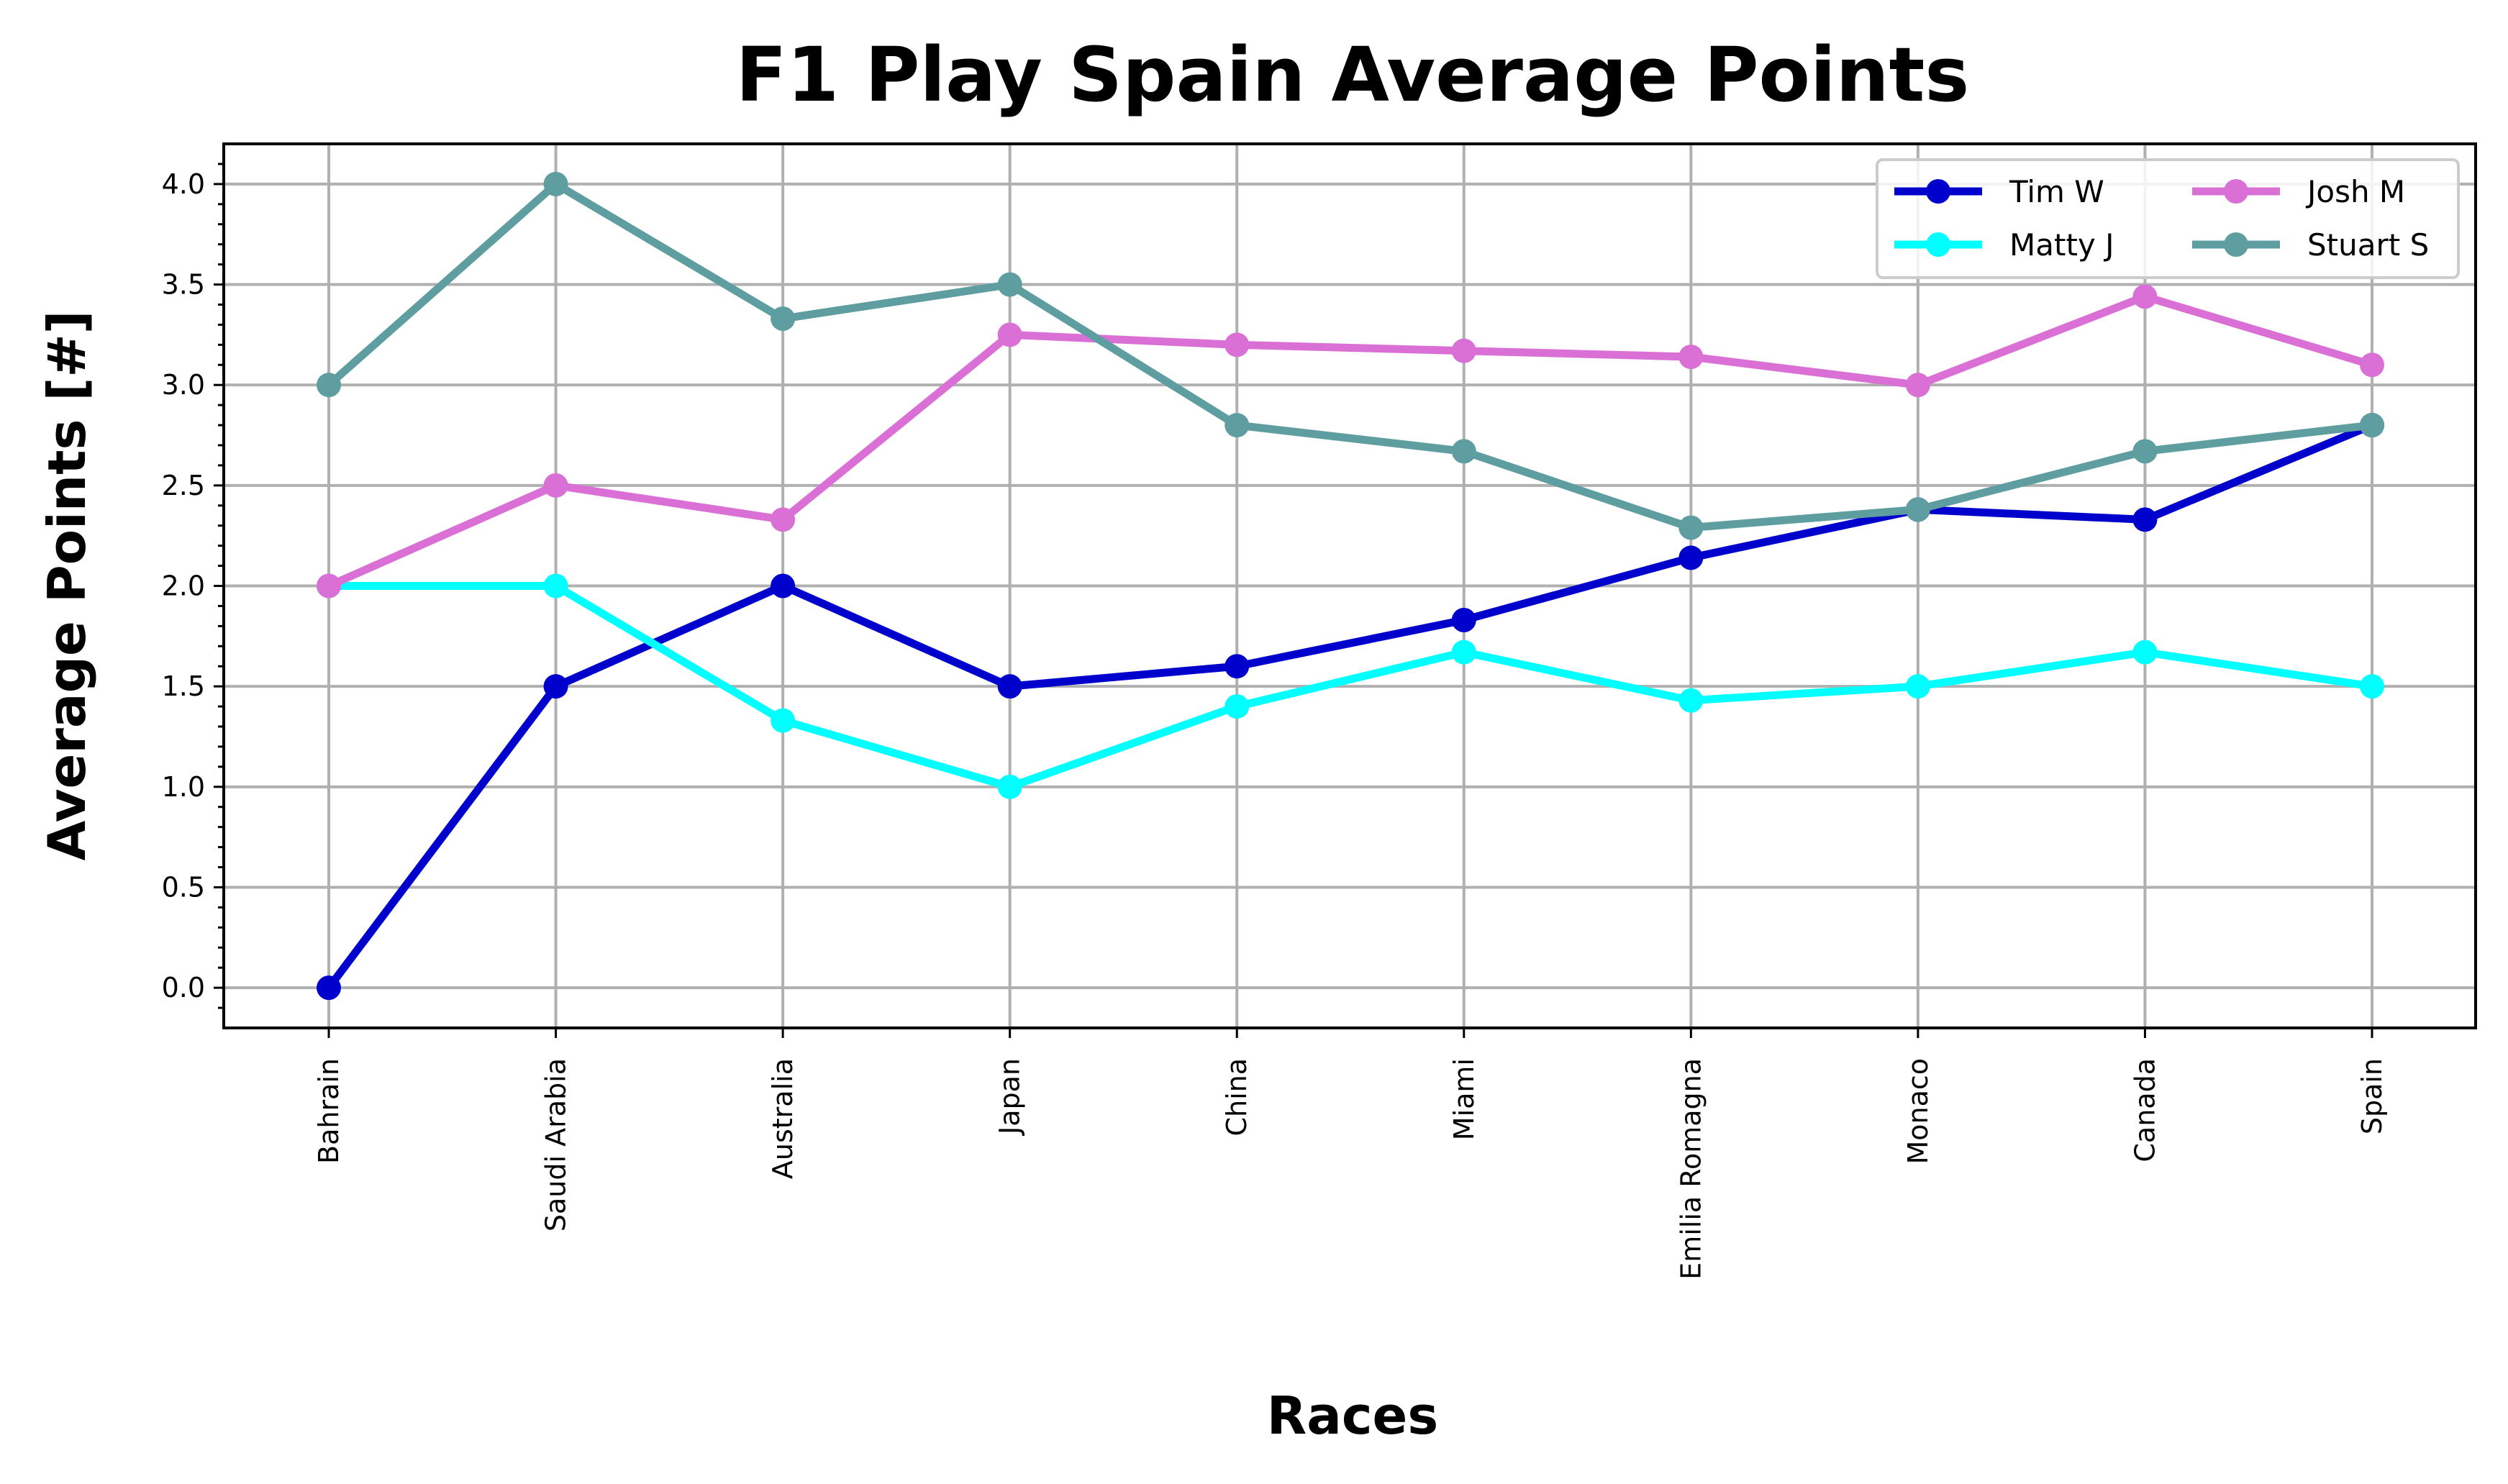 Image resolution: width=2508 pixels, height=1484 pixels. What do you see at coordinates (184, 486) in the screenshot?
I see `y-tick-label: 2.5` at bounding box center [184, 486].